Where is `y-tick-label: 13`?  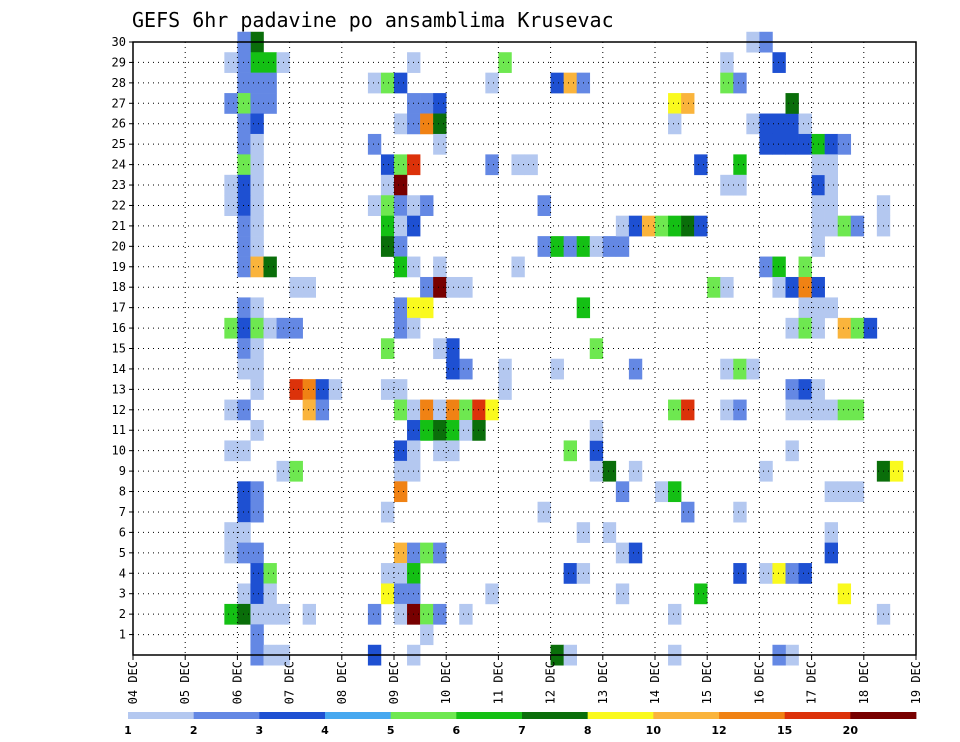 y-tick-label: 13 is located at coordinates (119, 389).